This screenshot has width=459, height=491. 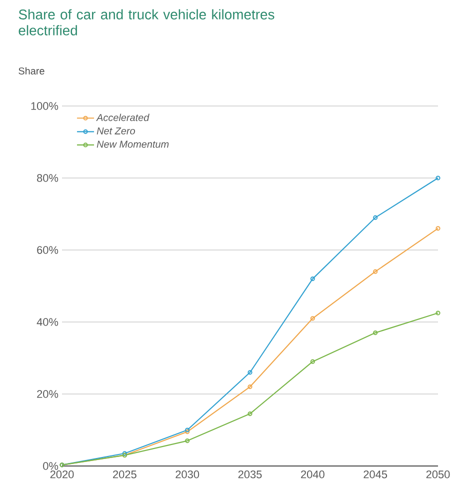 What do you see at coordinates (188, 474) in the screenshot?
I see `x-tick-label: 2030` at bounding box center [188, 474].